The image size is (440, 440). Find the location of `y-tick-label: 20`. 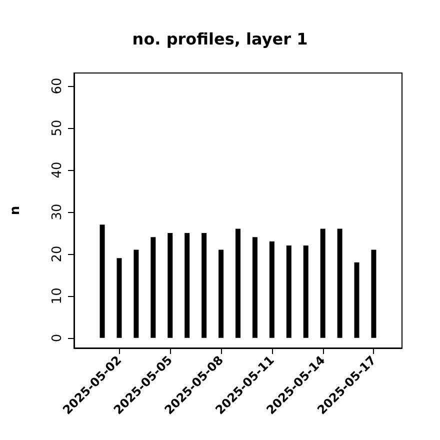

y-tick-label: 20 is located at coordinates (57, 254).